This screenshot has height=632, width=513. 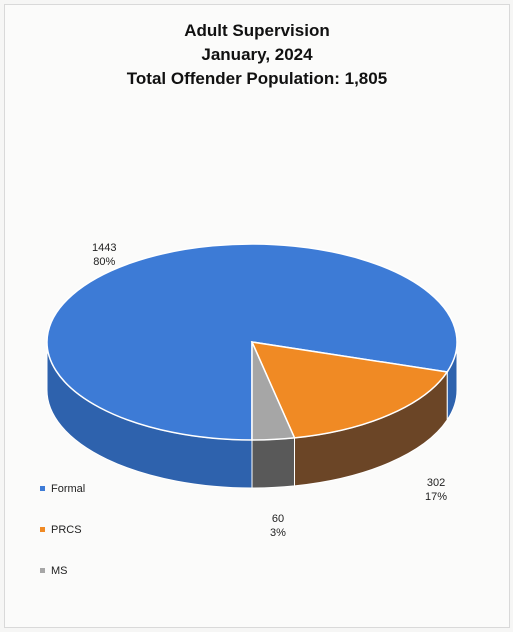 I want to click on title-line-1: Adult Supervision, so click(x=257, y=30).